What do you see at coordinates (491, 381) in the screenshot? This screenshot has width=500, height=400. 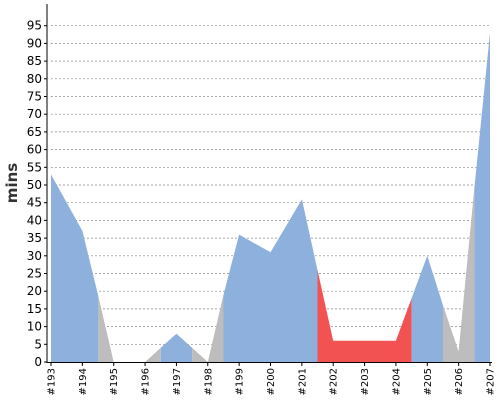 I see `x-tick-label: #207` at bounding box center [491, 381].